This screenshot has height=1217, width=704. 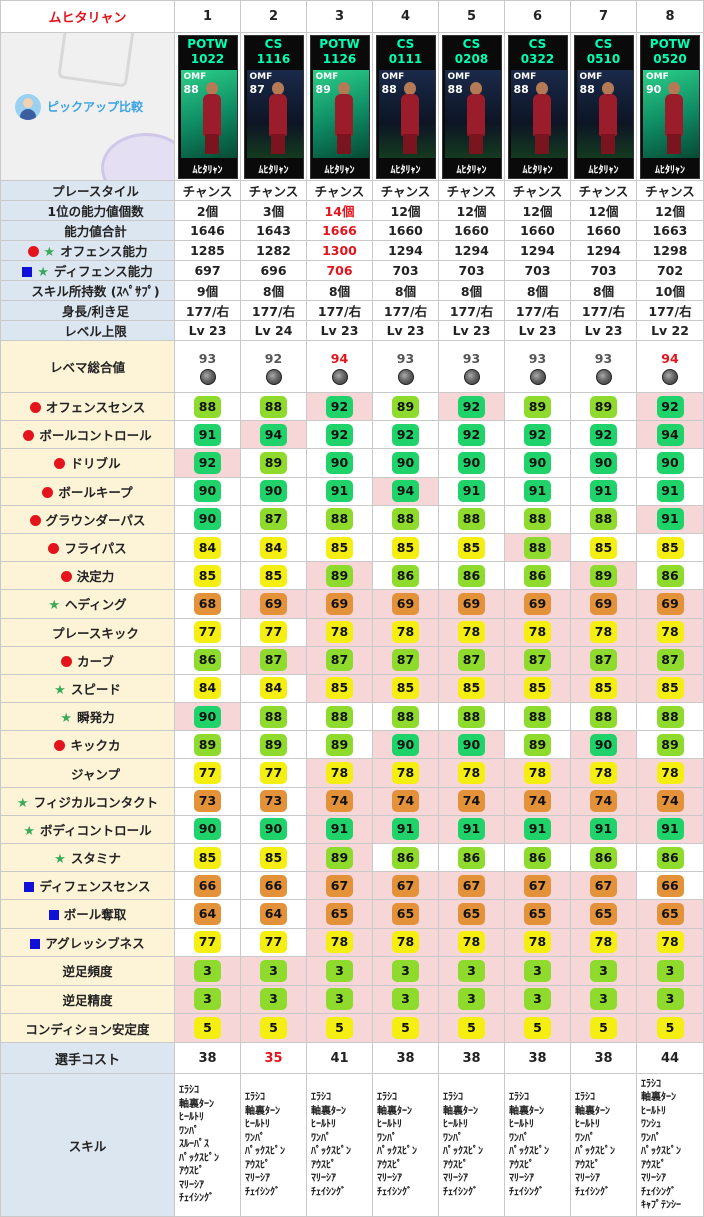 What do you see at coordinates (603, 688) in the screenshot?
I see `attribute-cell: 85` at bounding box center [603, 688].